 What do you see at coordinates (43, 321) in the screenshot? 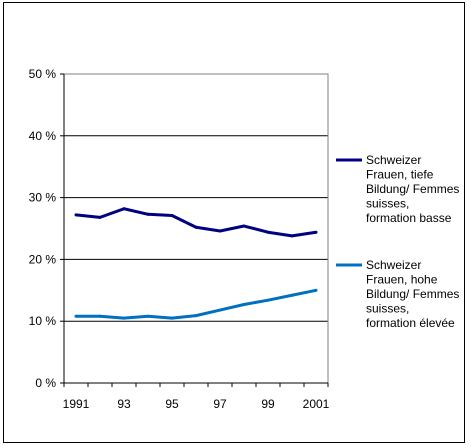
I see `y-tick-label: 10 %` at bounding box center [43, 321].